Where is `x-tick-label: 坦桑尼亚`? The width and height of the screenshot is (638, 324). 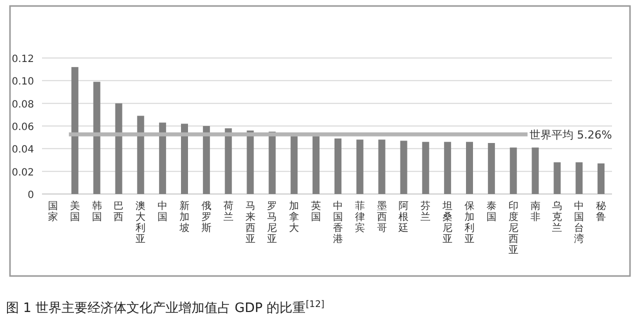
x-tick-label: 坦桑尼亚 is located at coordinates (447, 222).